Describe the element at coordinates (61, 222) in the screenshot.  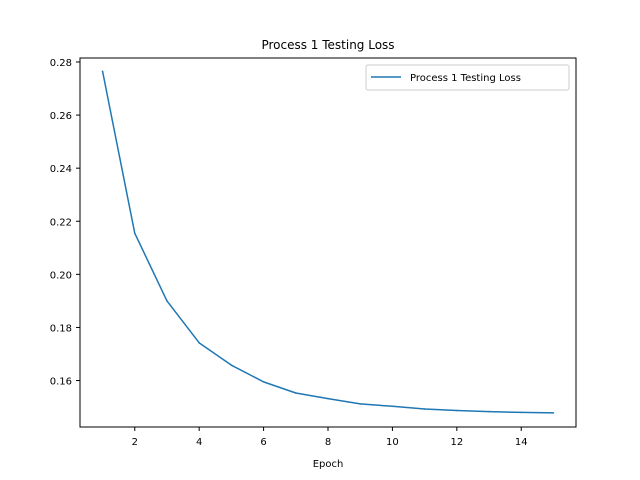
I see `y-tick-label: 0.22` at that location.